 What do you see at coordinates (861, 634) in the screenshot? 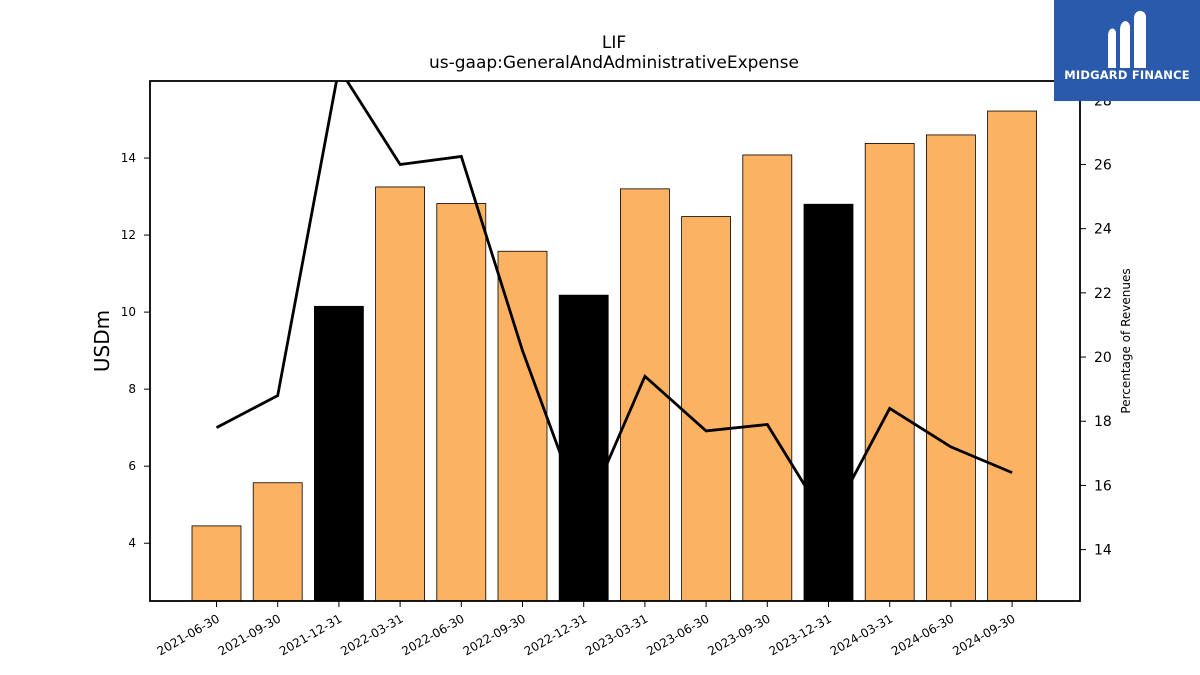
I see `x-tick-label: 2024-03-31` at bounding box center [861, 634].